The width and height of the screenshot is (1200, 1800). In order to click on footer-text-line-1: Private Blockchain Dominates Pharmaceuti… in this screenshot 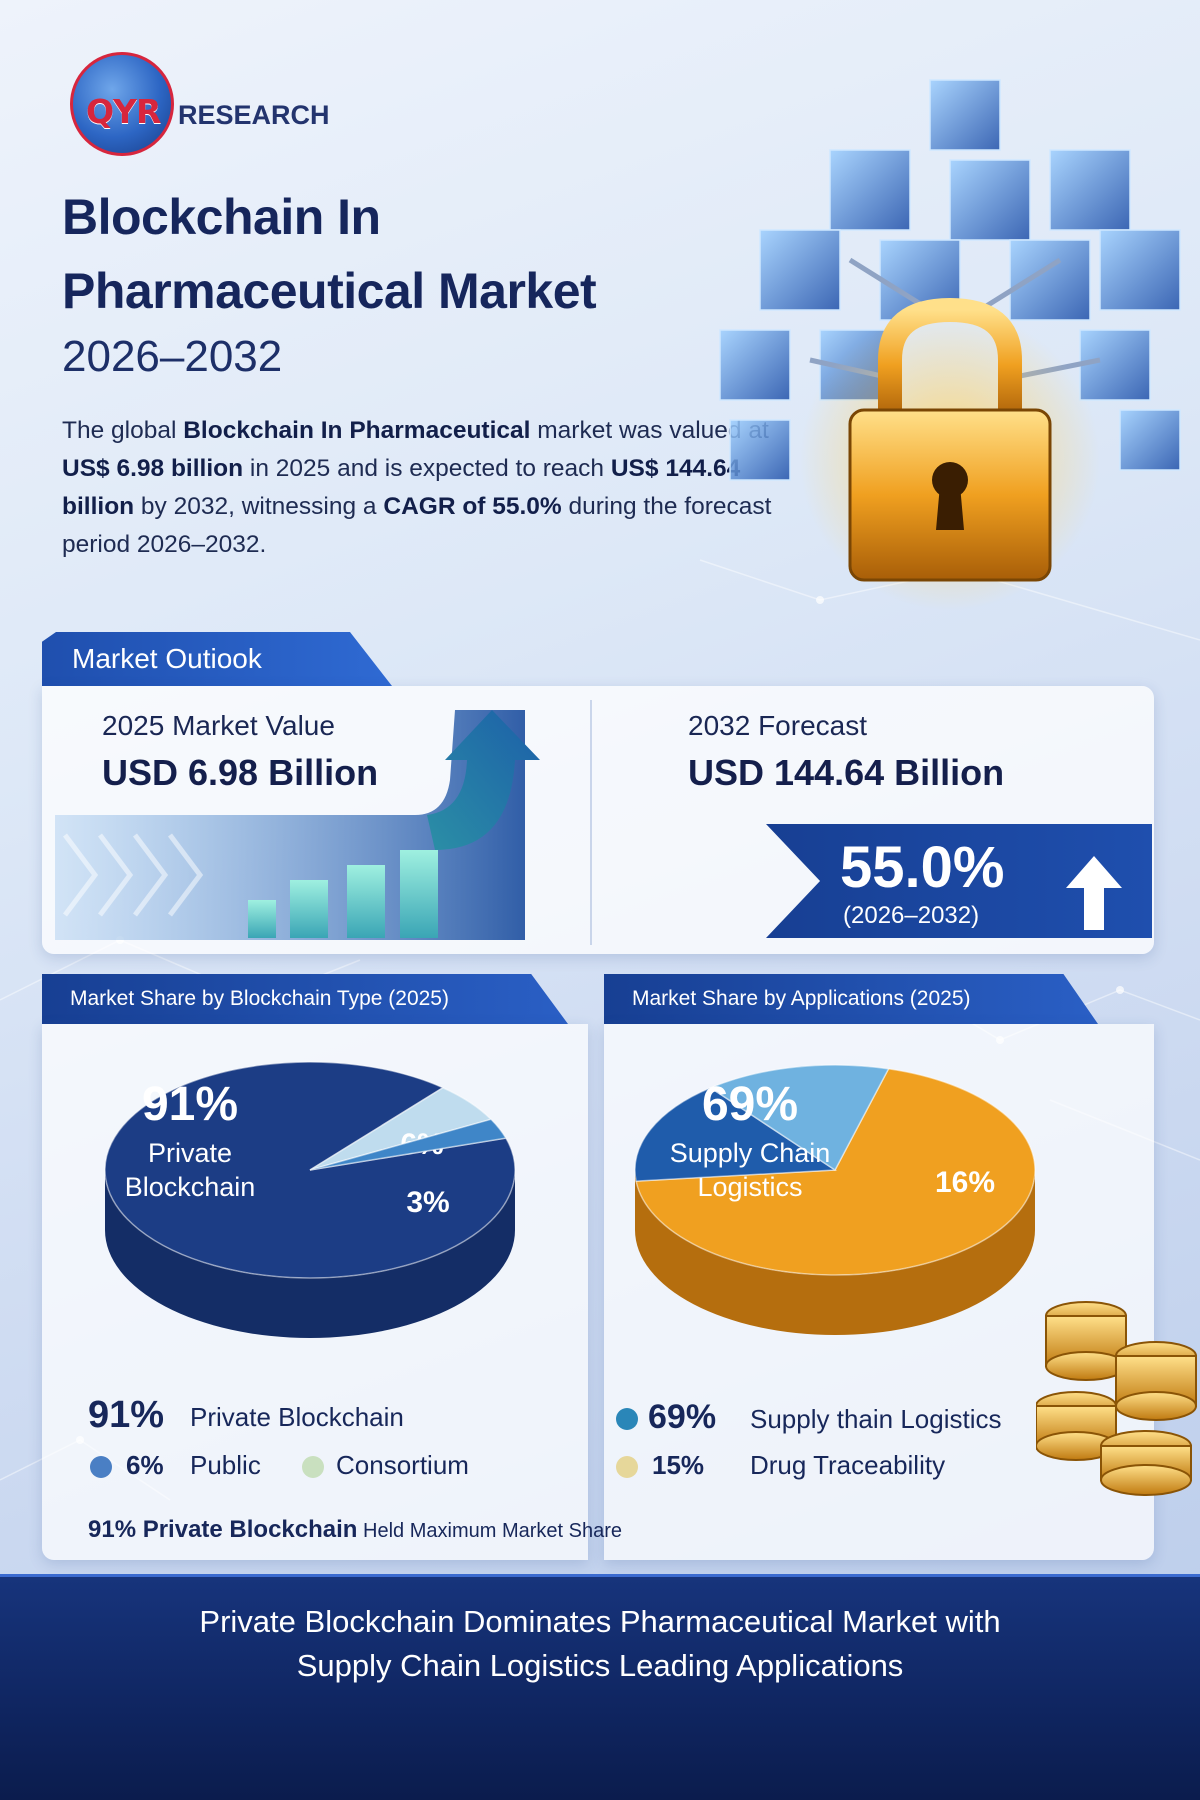, I will do `click(600, 1621)`.